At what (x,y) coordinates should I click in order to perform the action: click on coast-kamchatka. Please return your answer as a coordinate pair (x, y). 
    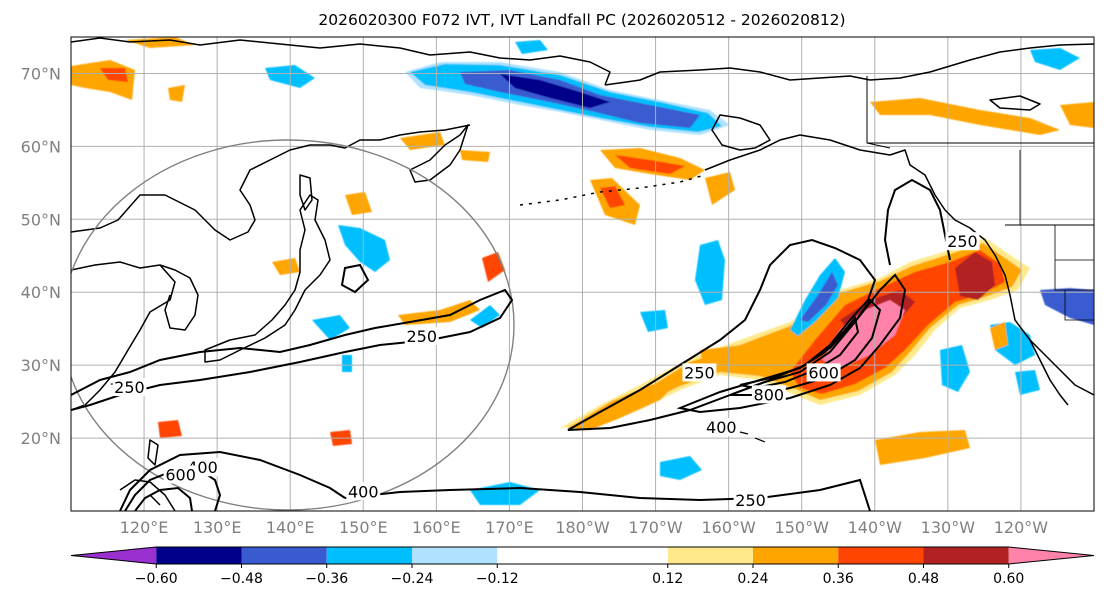
    Looking at the image, I should click on (439, 153).